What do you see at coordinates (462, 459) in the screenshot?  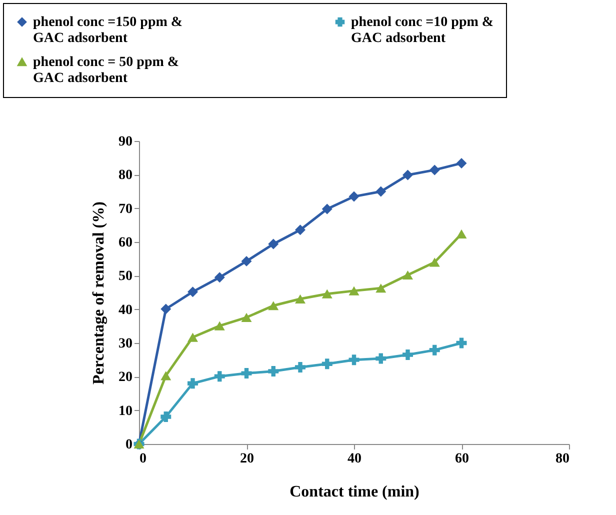 I see `x-tick-label: 60` at bounding box center [462, 459].